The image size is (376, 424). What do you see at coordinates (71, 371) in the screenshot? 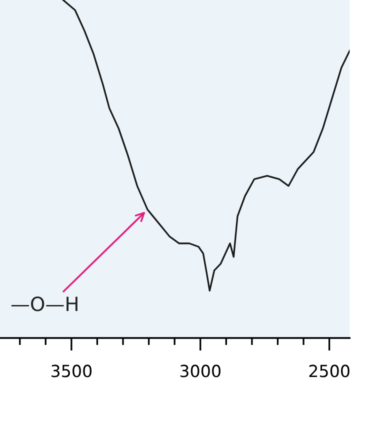
I see `x-tick-label: 3500` at bounding box center [71, 371].